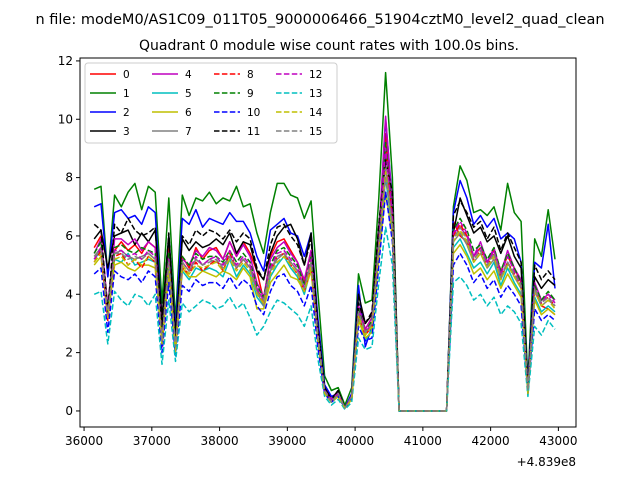 Image resolution: width=640 pixels, height=480 pixels. Describe the element at coordinates (321, 437) in the screenshot. I see `x-axis: 36000 37000 38000 39000 40000 41000 42000 43000` at that location.